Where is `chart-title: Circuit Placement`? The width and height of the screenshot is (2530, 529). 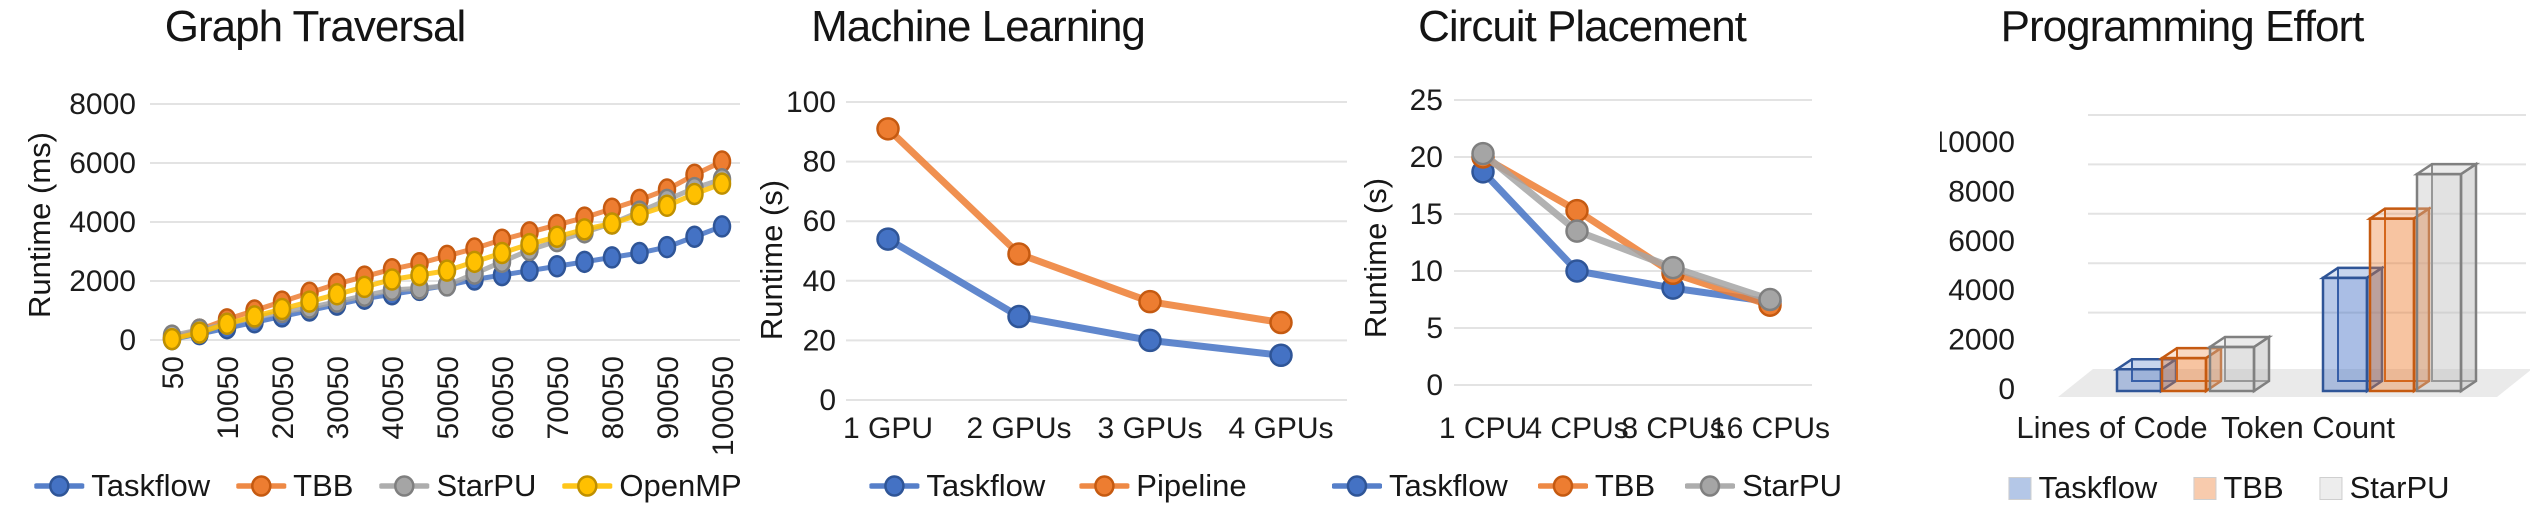 chart-title: Circuit Placement is located at coordinates (1582, 26).